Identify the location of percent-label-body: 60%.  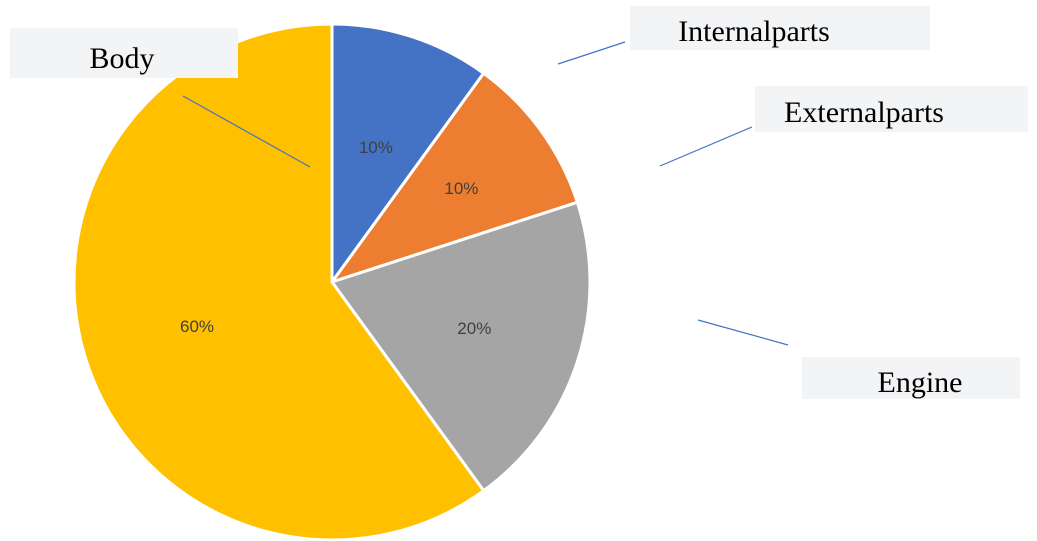
(197, 326).